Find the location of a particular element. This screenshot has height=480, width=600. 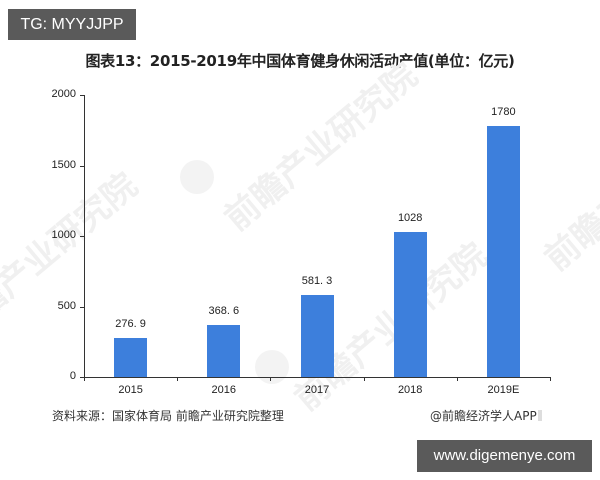

credit-note: @前瞻经济学人APP is located at coordinates (486, 415).